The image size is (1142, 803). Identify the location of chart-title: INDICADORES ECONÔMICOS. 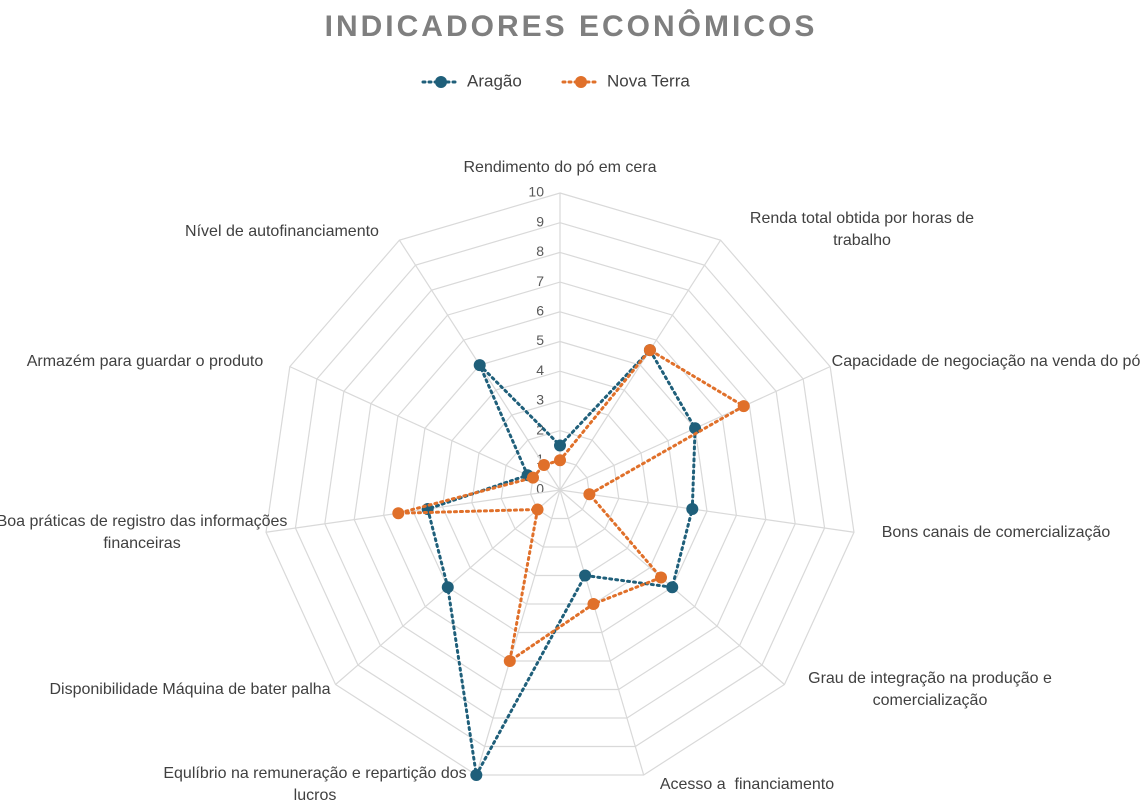
(571, 26).